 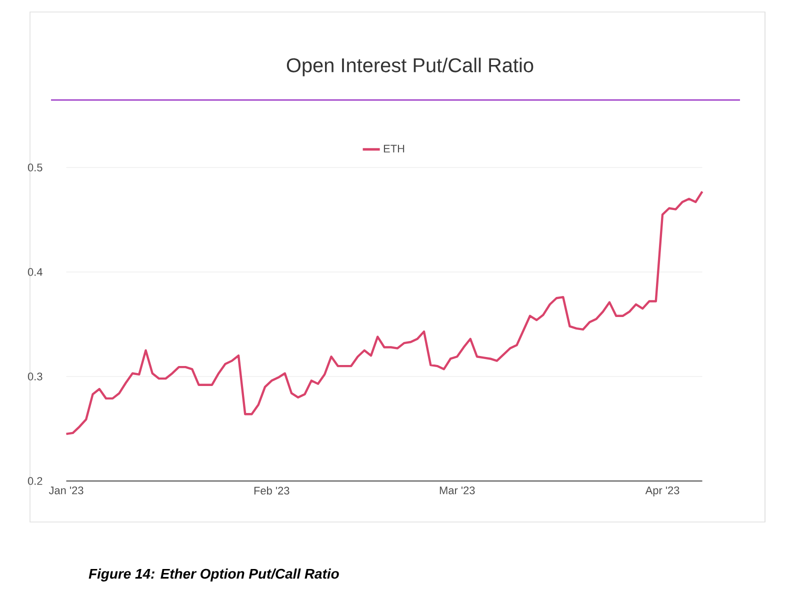 What do you see at coordinates (35, 481) in the screenshot?
I see `y-tick-label: 0.2` at bounding box center [35, 481].